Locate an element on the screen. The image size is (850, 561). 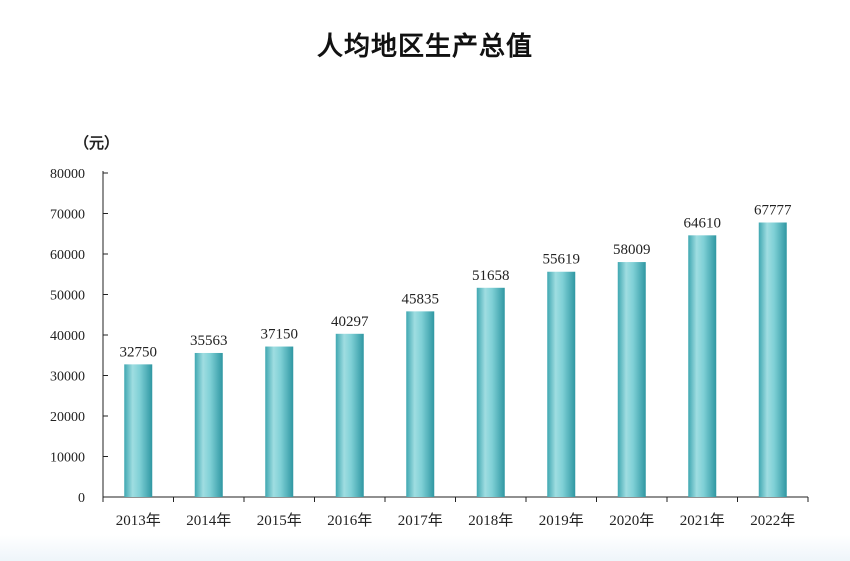
y-tick-label: 40000 is located at coordinates (67, 336).